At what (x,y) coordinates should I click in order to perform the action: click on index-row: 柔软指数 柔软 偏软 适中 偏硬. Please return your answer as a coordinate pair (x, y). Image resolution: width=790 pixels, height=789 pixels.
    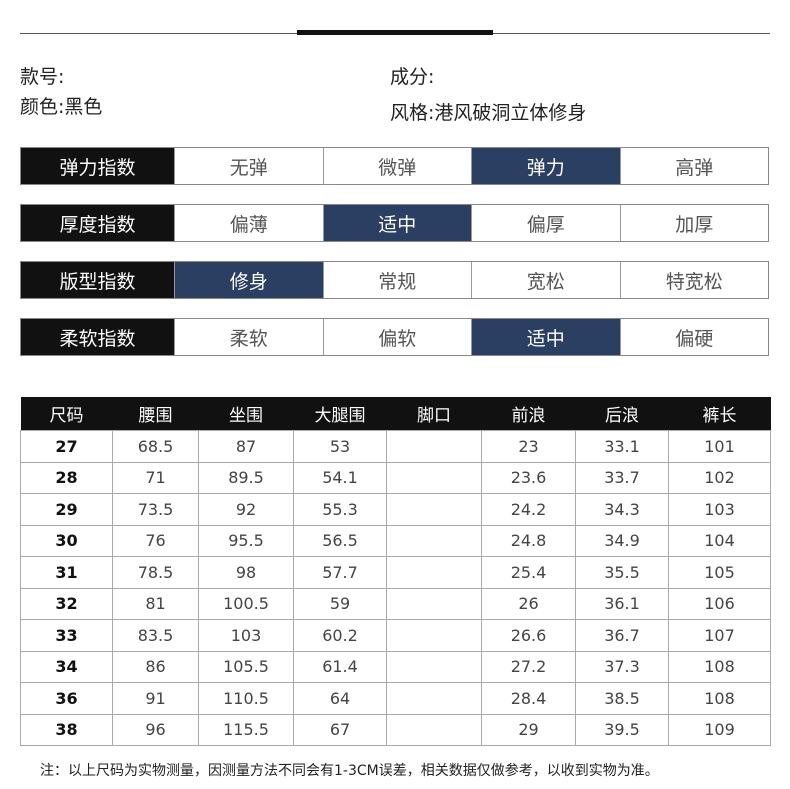
    Looking at the image, I should click on (394, 337).